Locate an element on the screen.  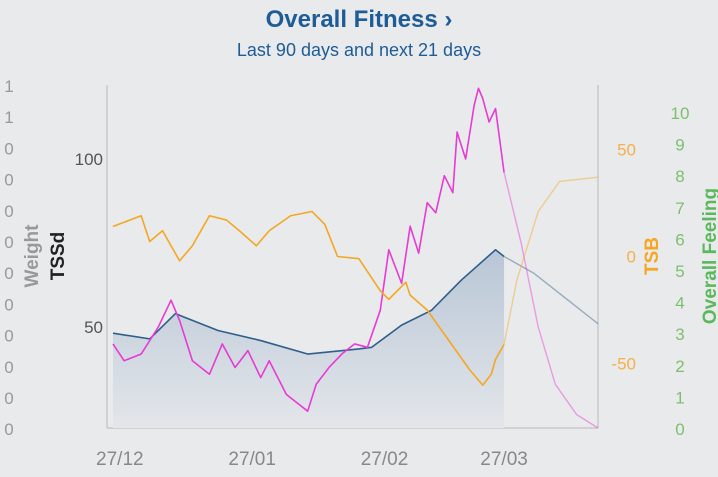
tssd-axis-label: TSSd is located at coordinates (58, 256).